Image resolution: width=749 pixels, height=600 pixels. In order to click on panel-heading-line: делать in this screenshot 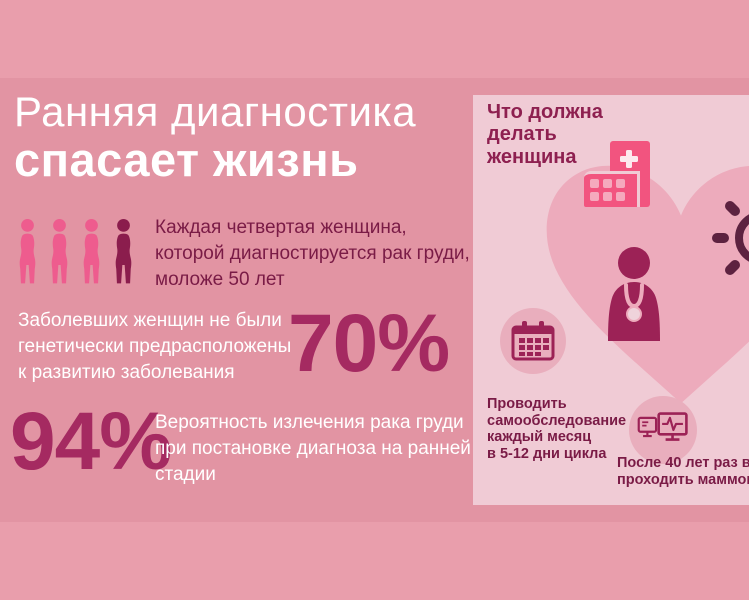, I will do `click(522, 134)`.